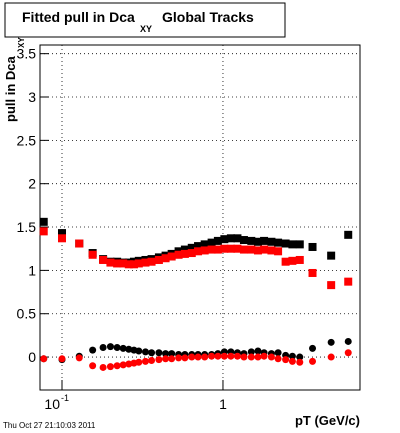  What do you see at coordinates (145, 20) in the screenshot?
I see `title-box` at bounding box center [145, 20].